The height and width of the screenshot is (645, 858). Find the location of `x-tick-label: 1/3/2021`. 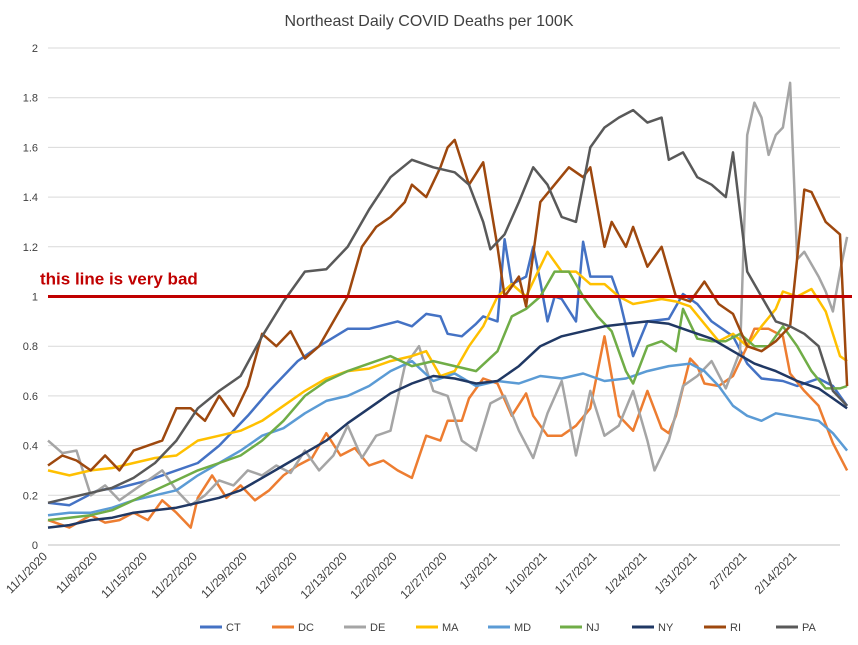

x-tick-label: 1/3/2021 is located at coordinates (478, 570).